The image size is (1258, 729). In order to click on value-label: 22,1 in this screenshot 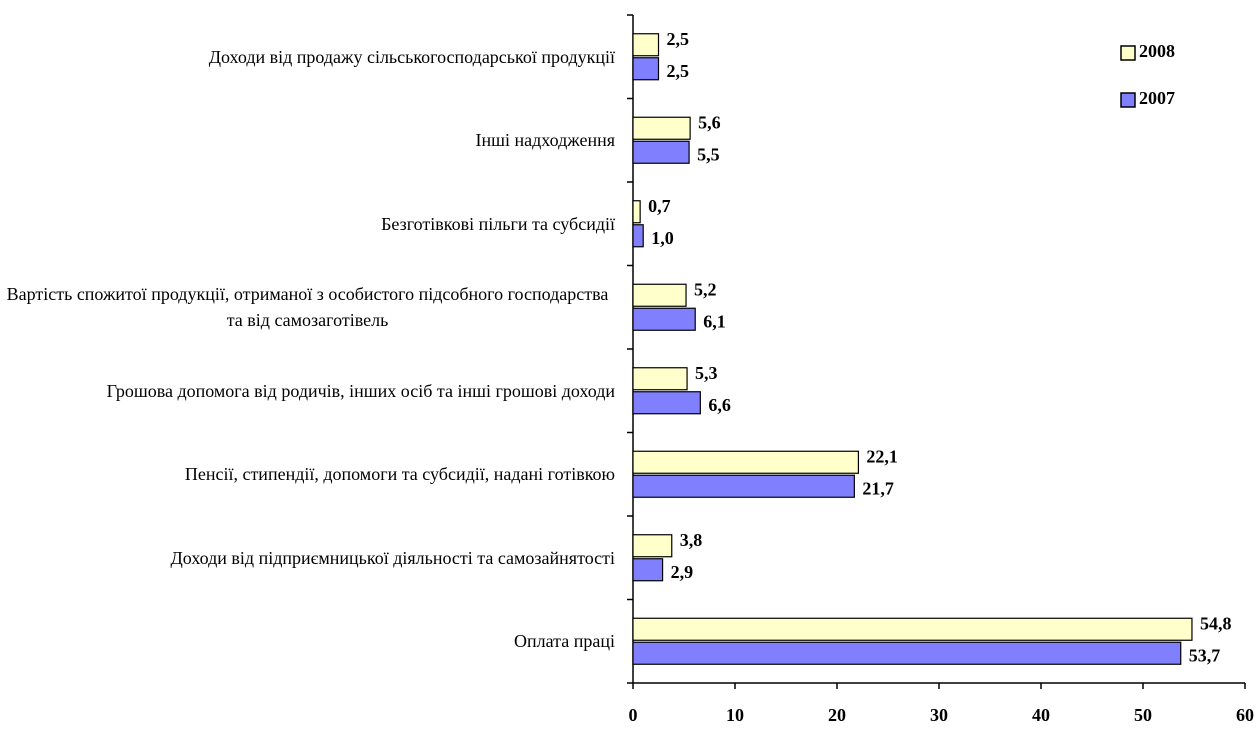, I will do `click(882, 456)`.